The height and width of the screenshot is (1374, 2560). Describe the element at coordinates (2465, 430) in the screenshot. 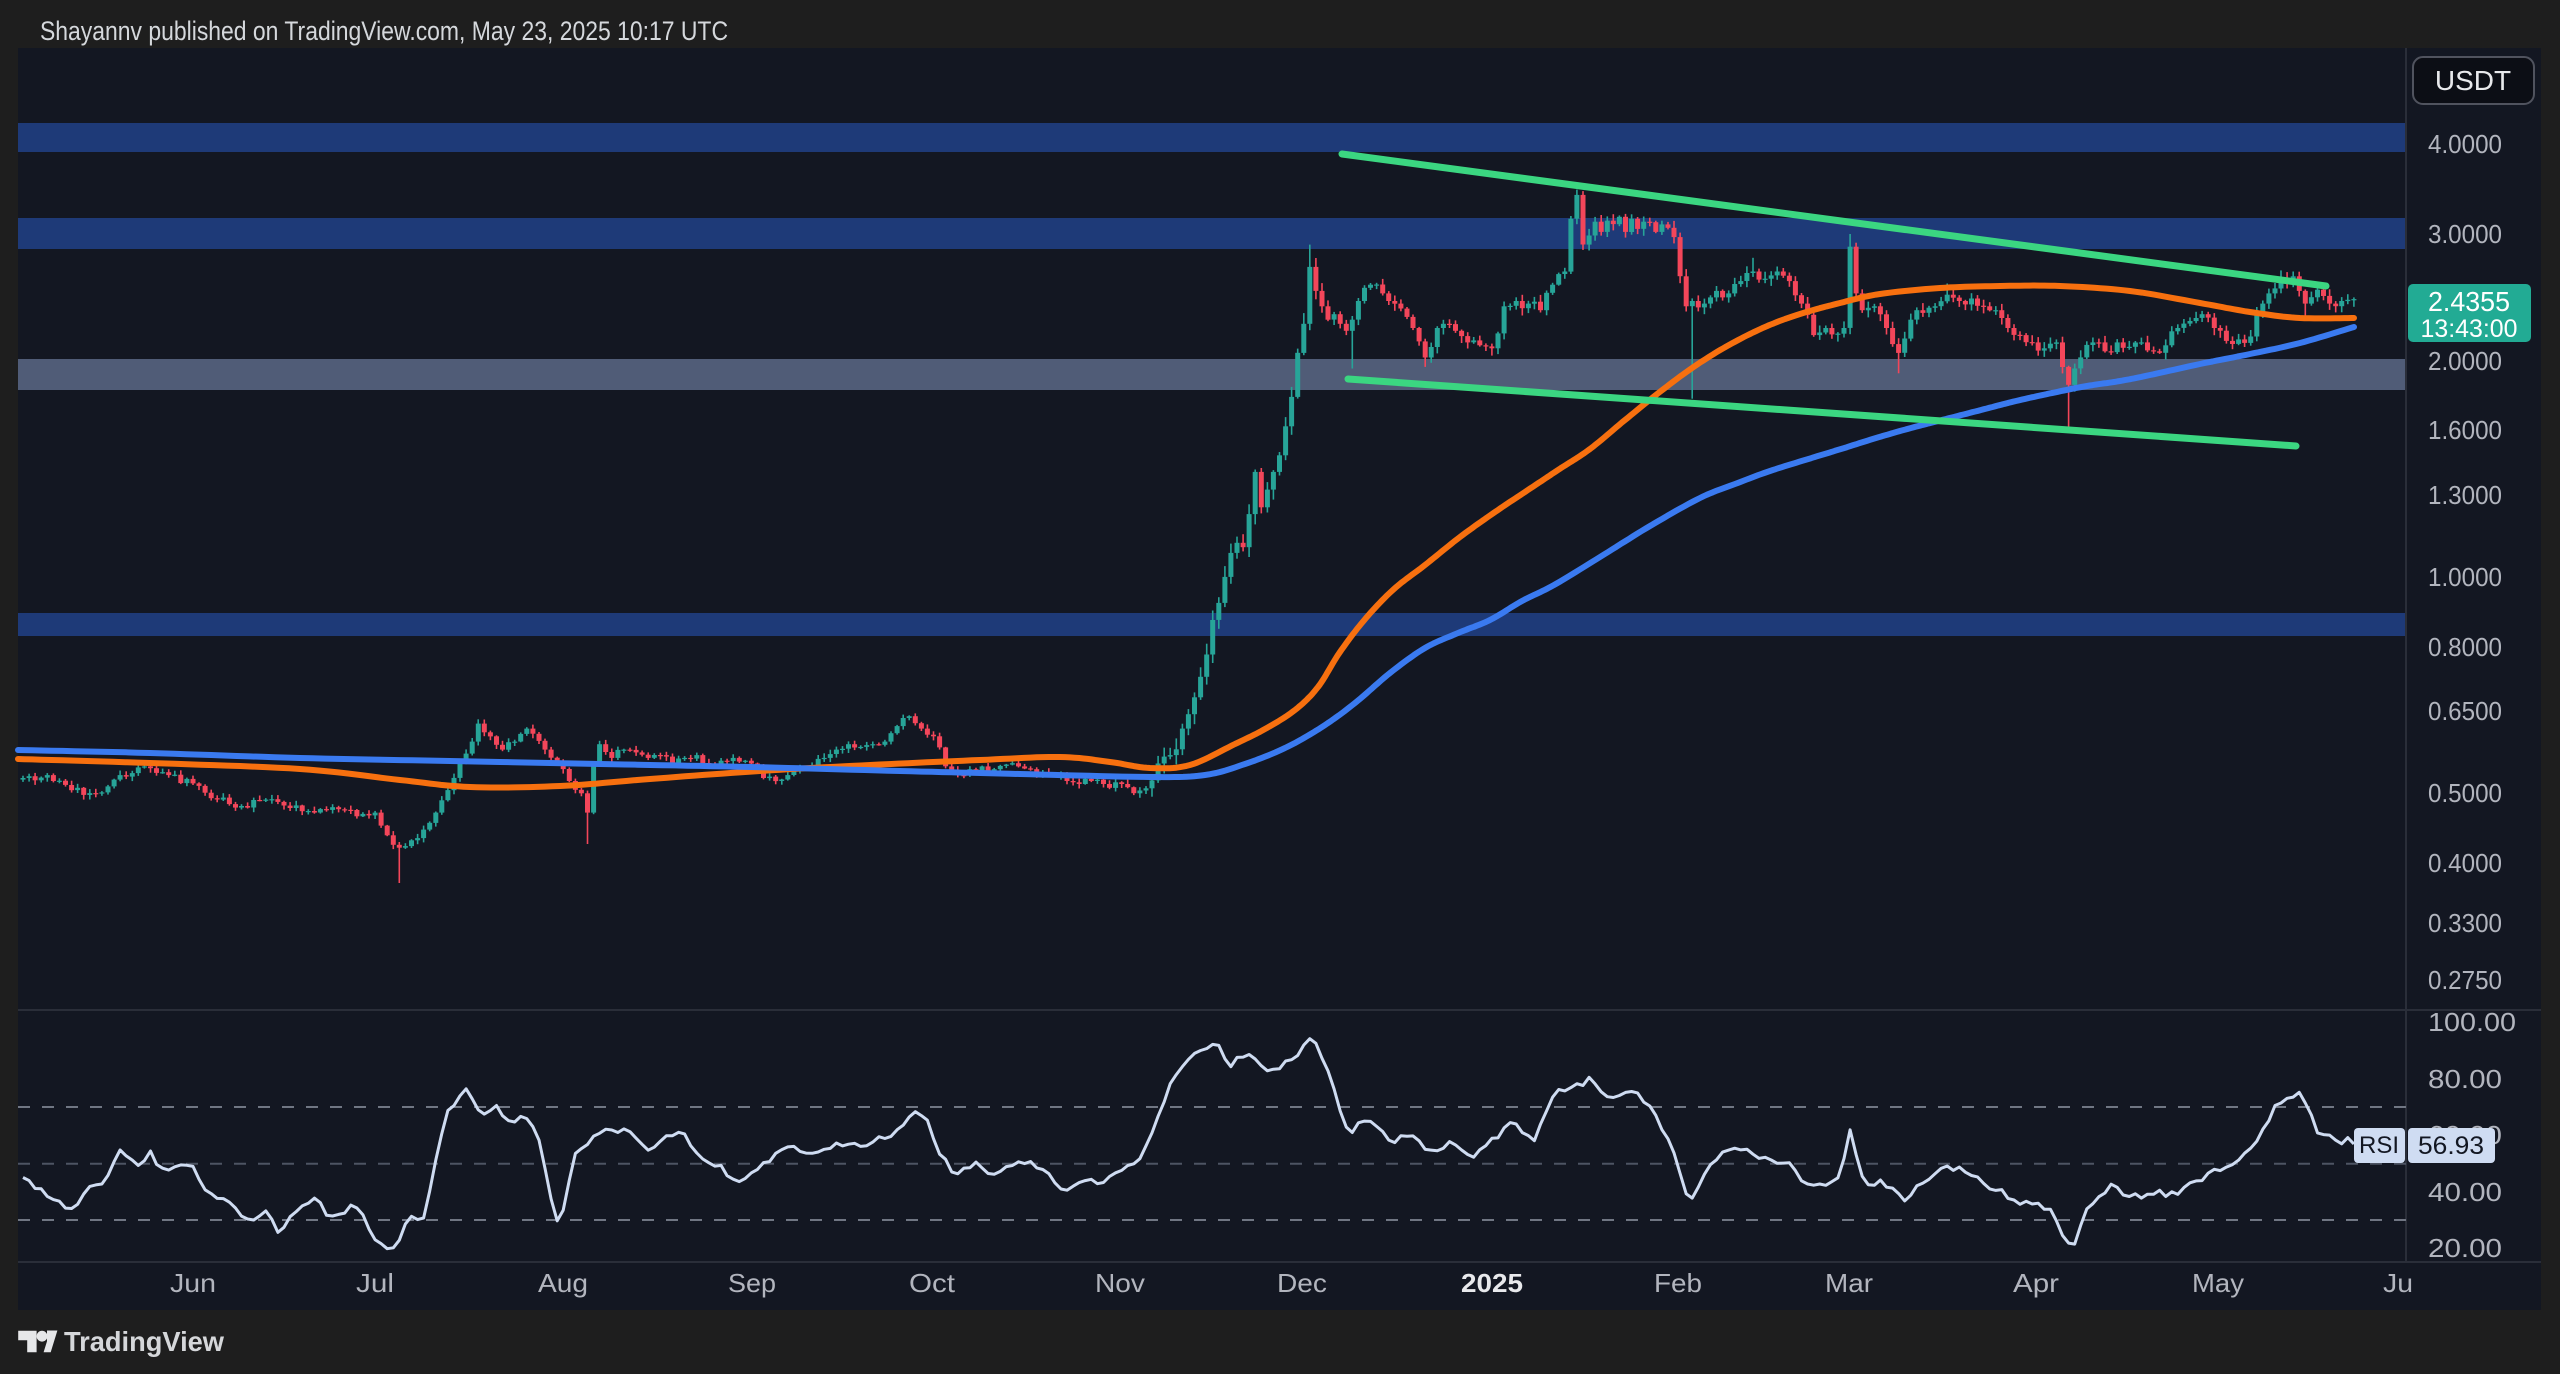

I see `svg-text: 1.6000` at that location.